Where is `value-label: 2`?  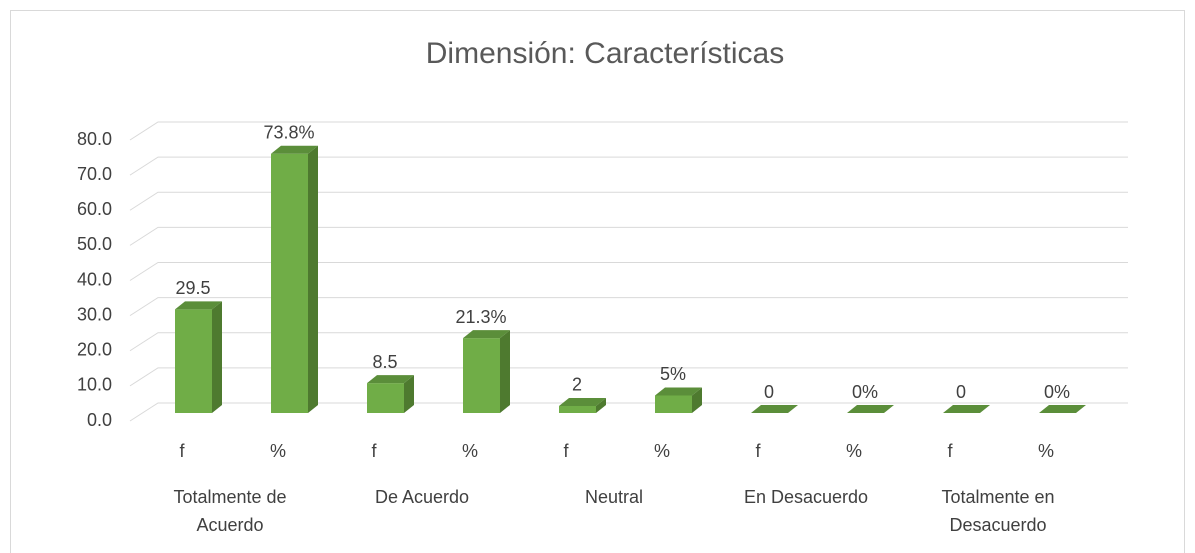
value-label: 2 is located at coordinates (577, 385).